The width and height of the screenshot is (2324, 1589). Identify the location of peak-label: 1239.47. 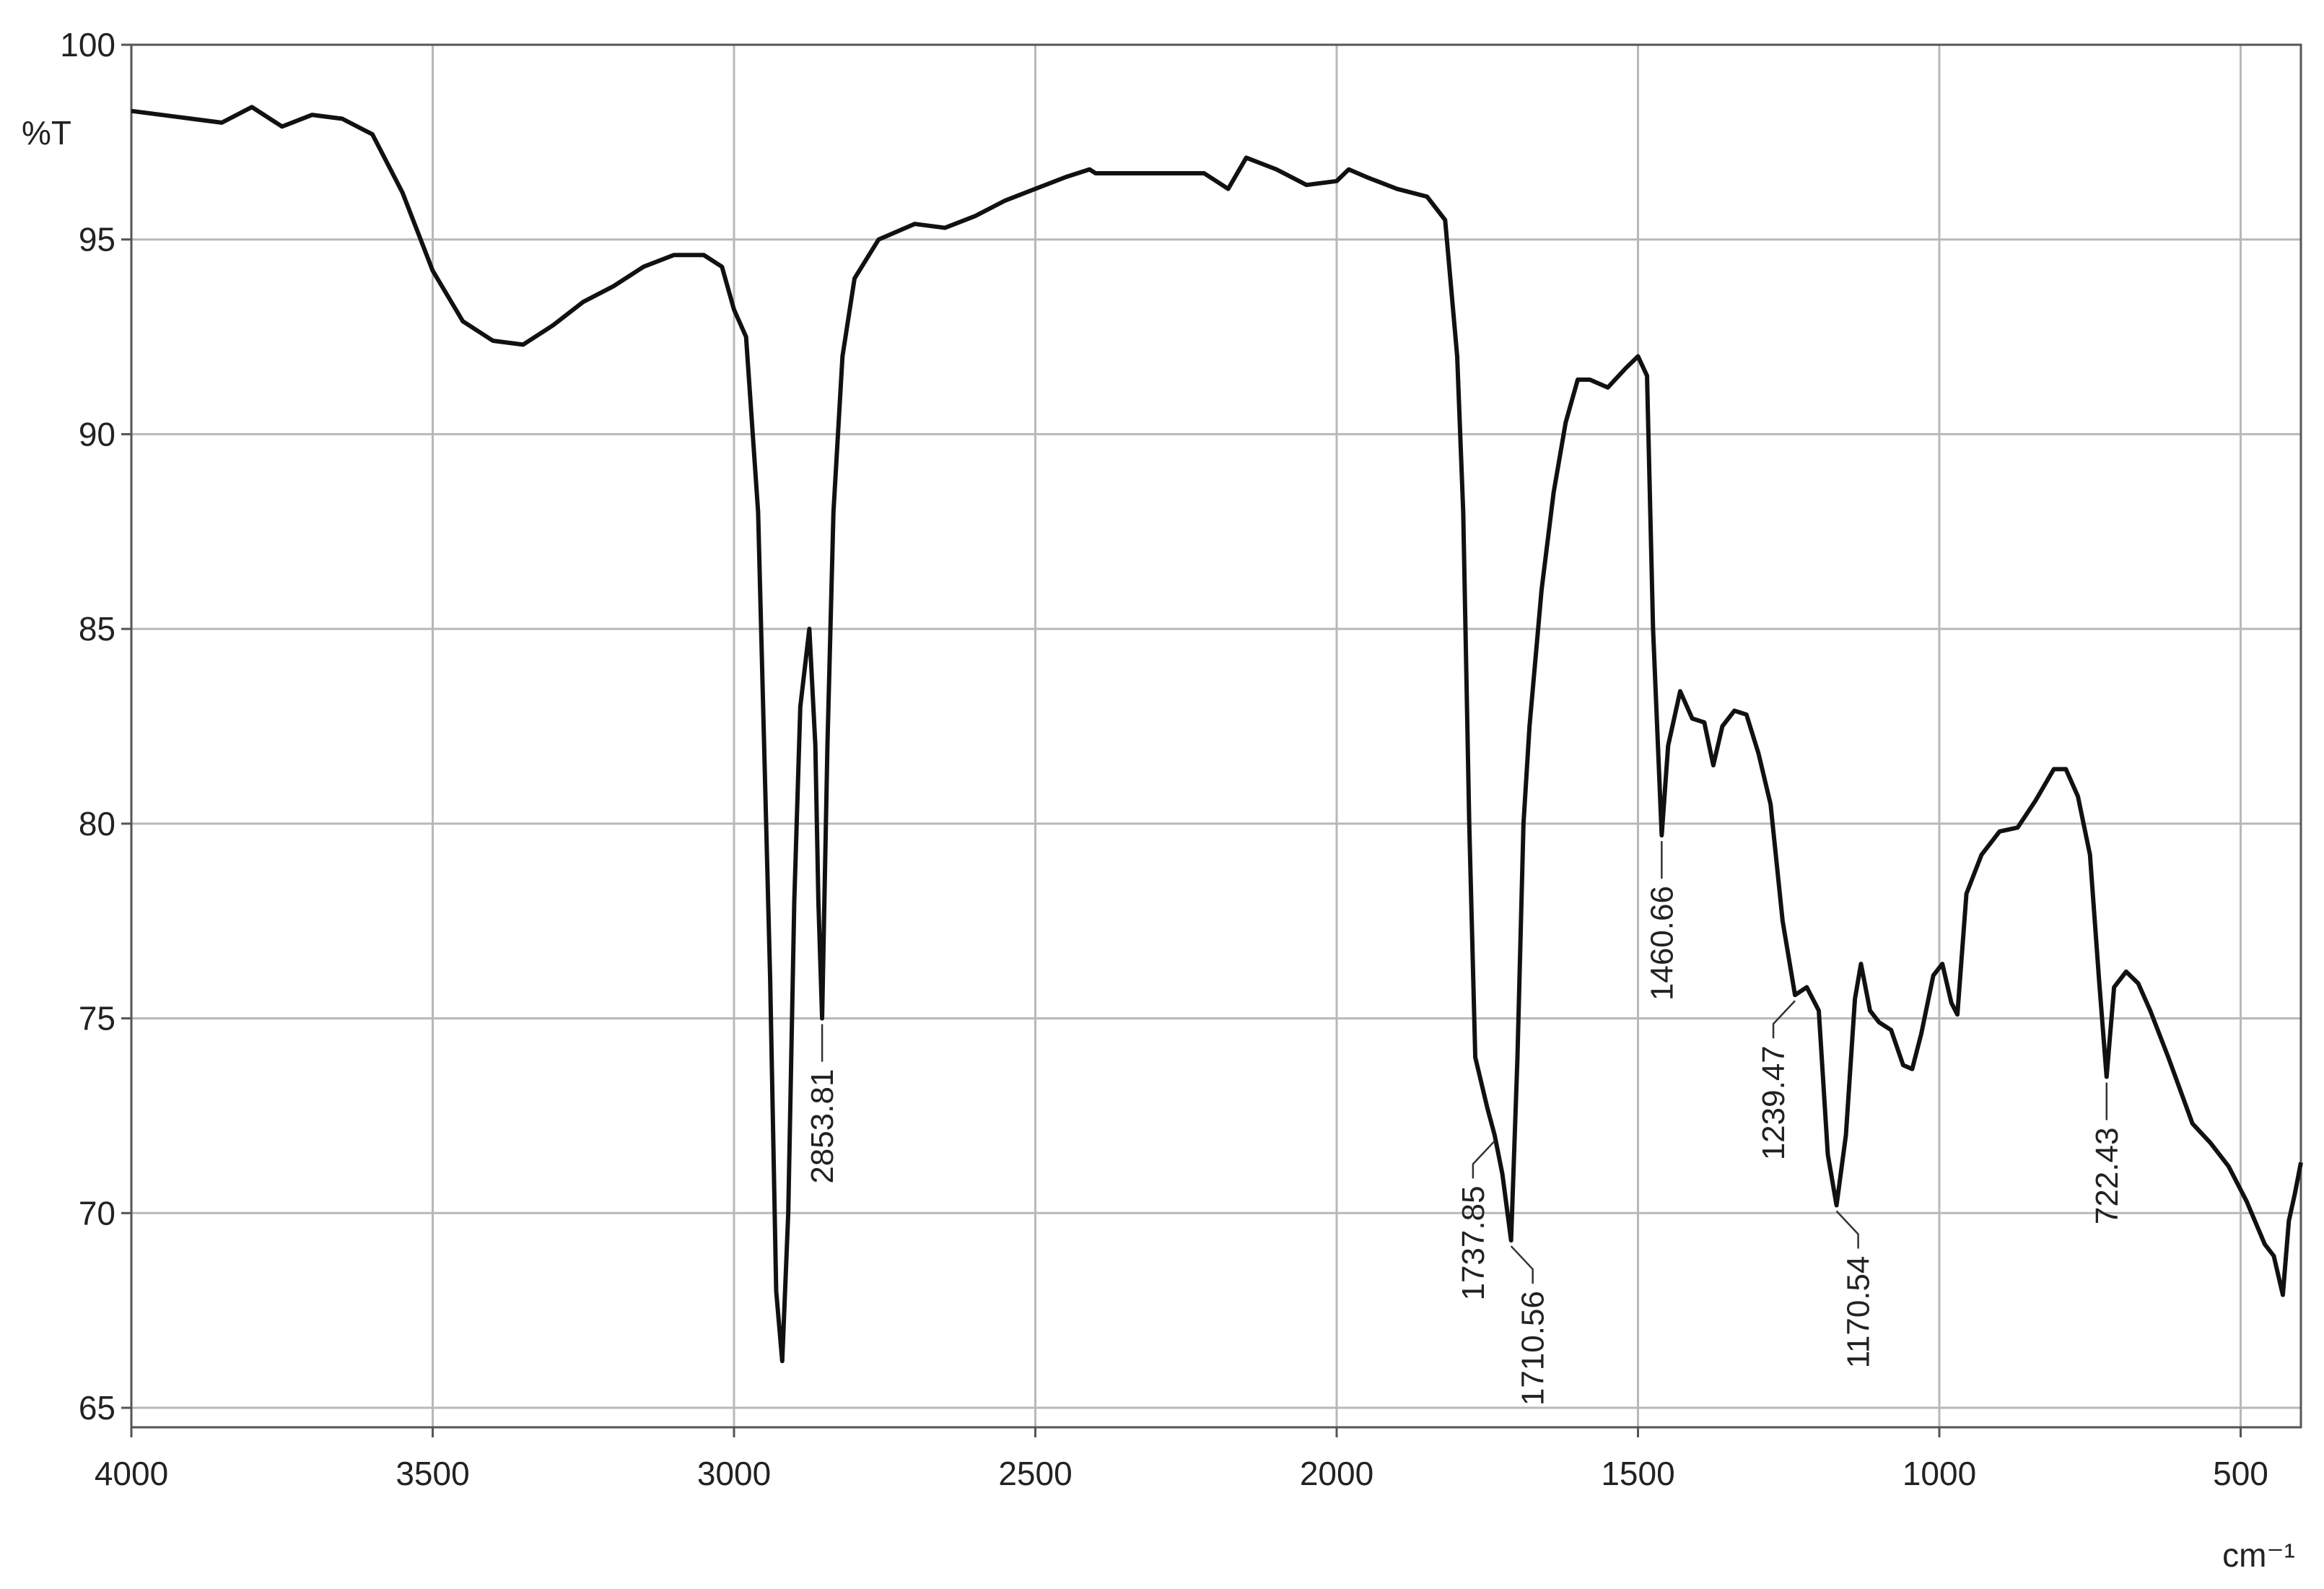
(1773, 1102).